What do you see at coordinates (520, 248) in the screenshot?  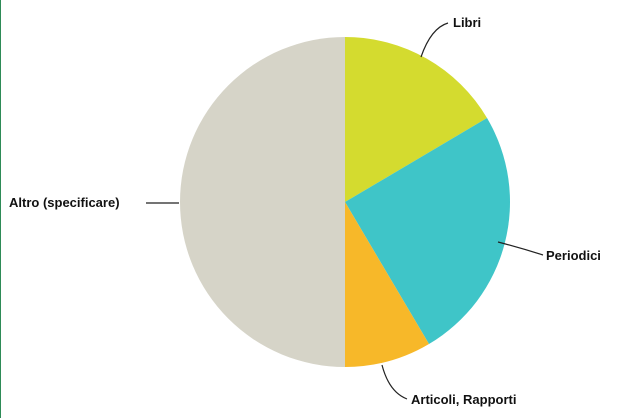 I see `leader-periodici` at bounding box center [520, 248].